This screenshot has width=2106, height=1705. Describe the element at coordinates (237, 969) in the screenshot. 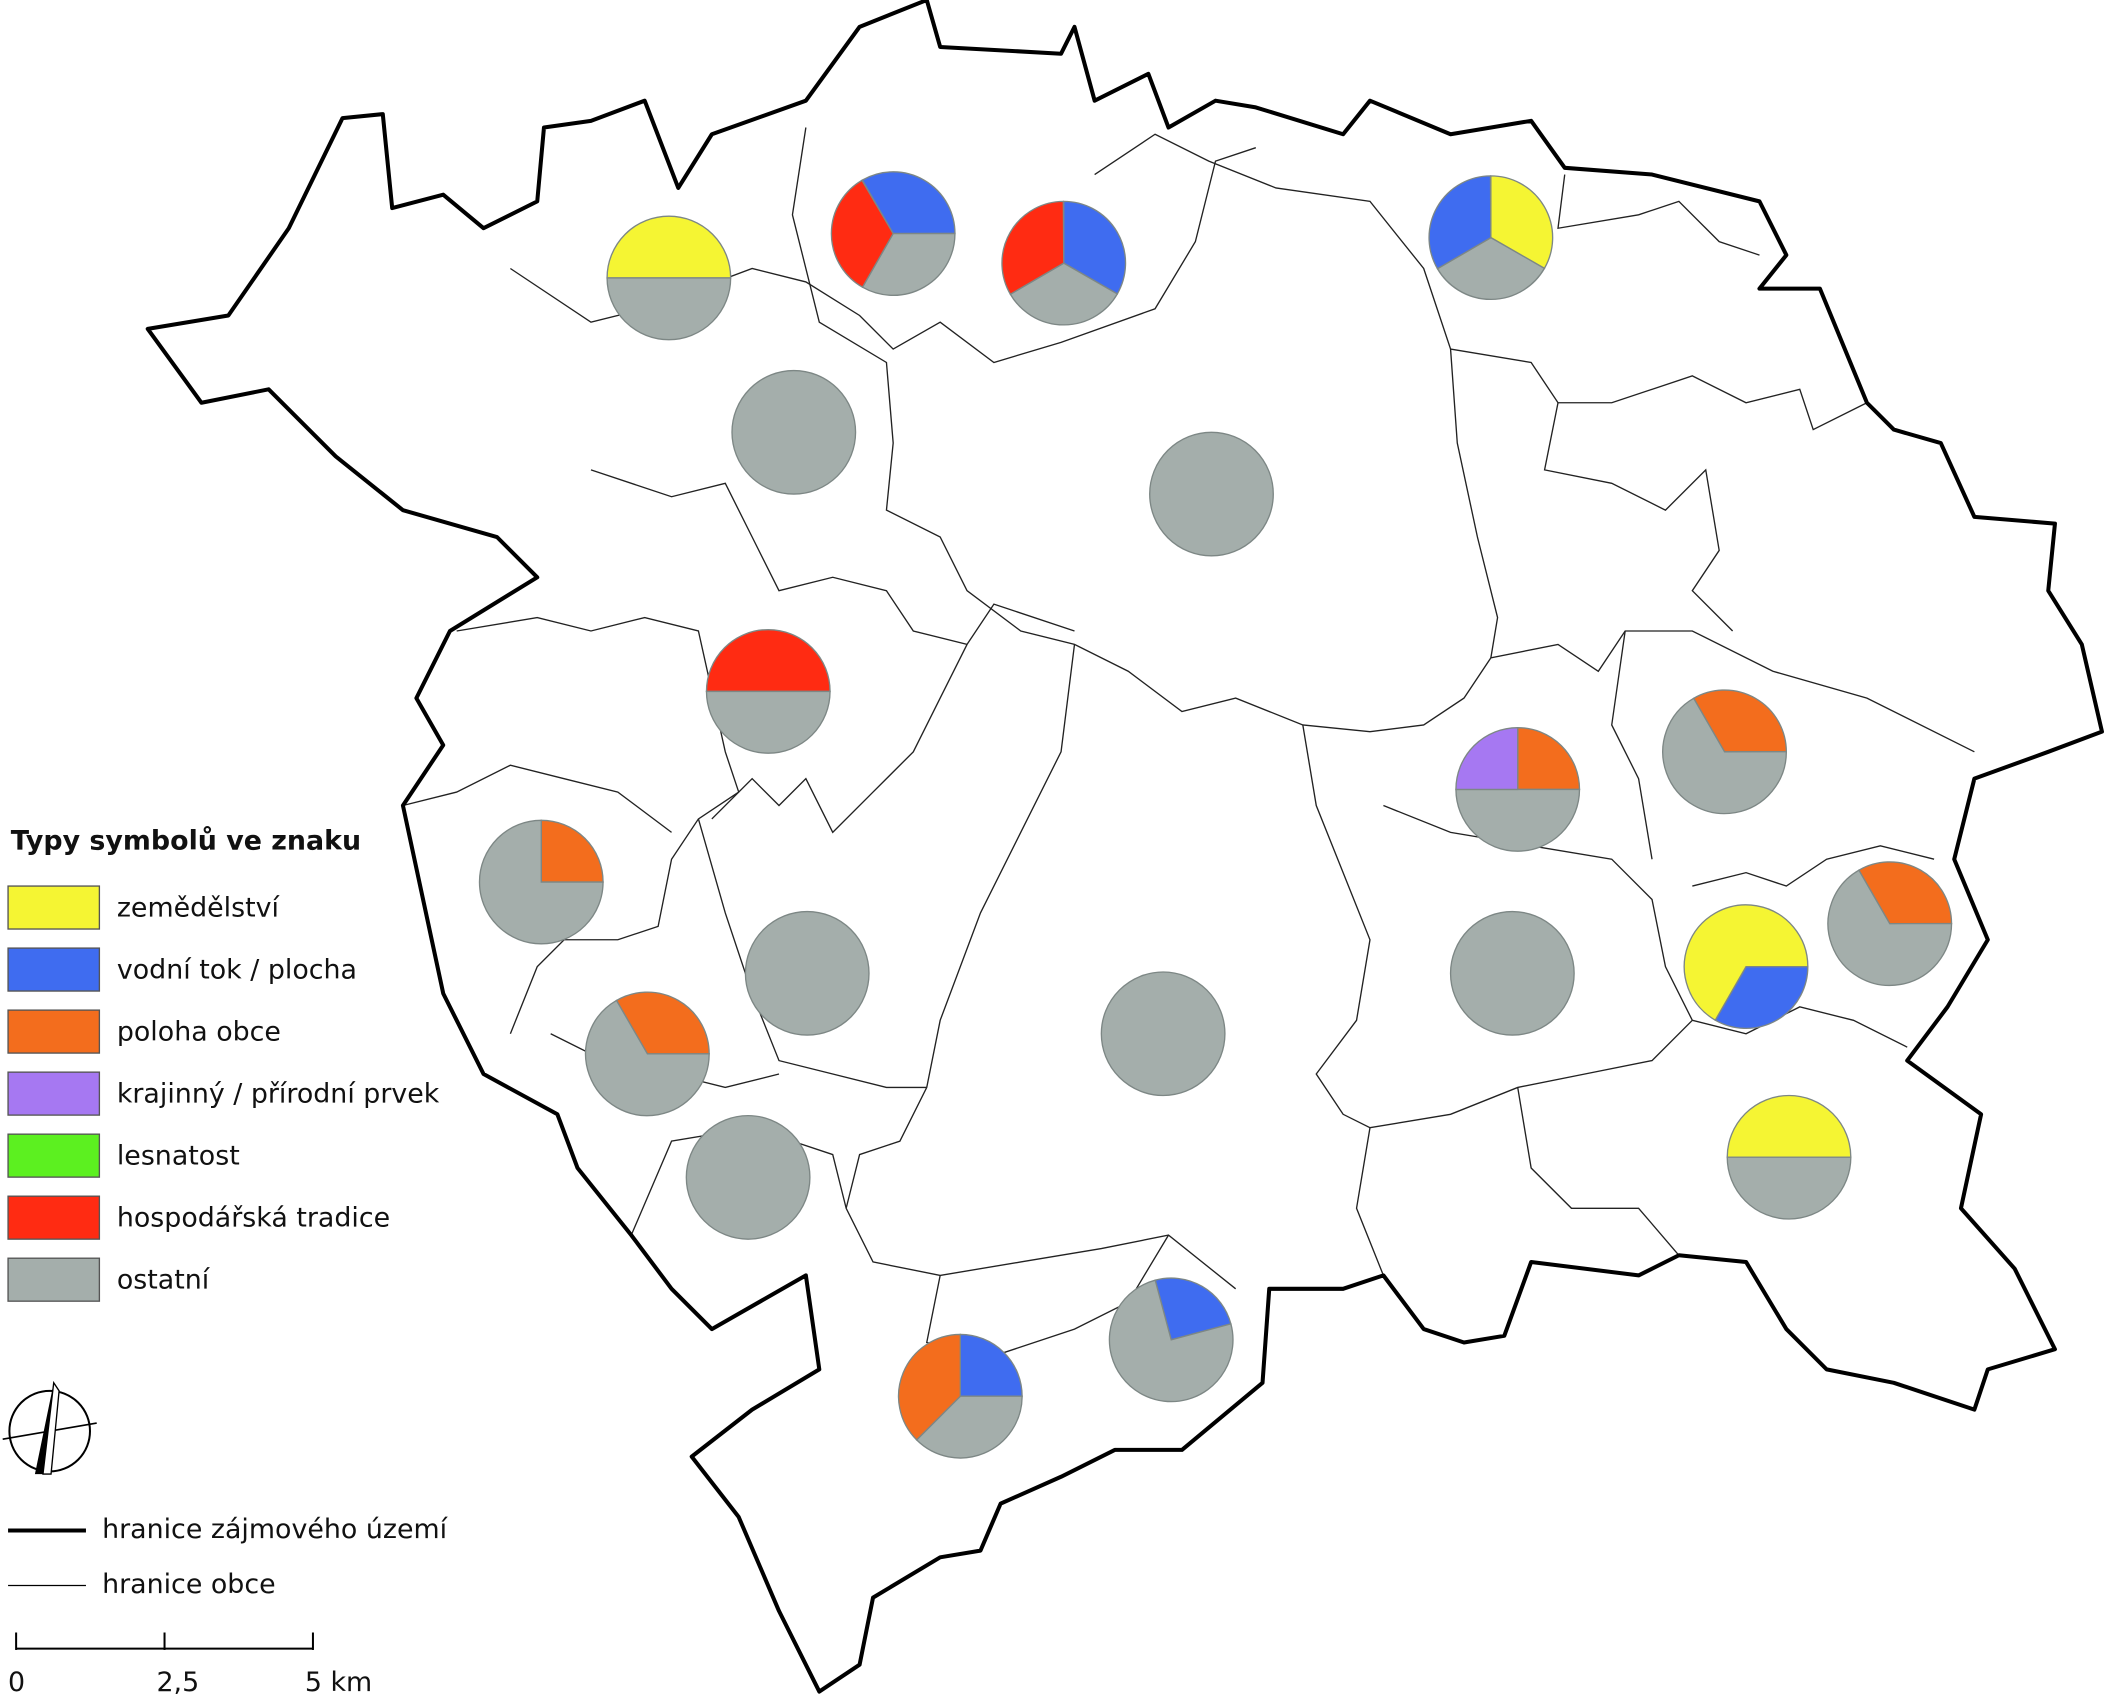

I see `legend-label: vodní tok / plocha` at that location.